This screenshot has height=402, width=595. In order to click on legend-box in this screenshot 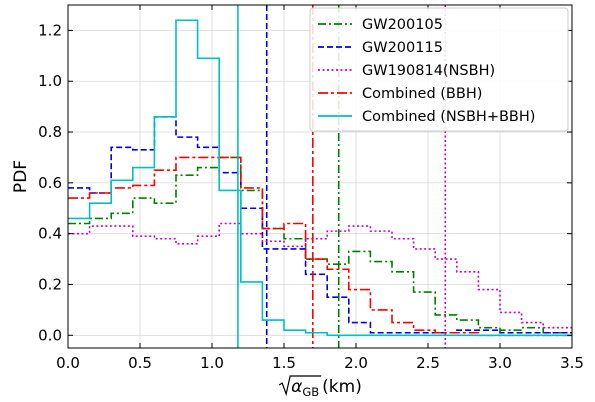, I will do `click(439, 69)`.